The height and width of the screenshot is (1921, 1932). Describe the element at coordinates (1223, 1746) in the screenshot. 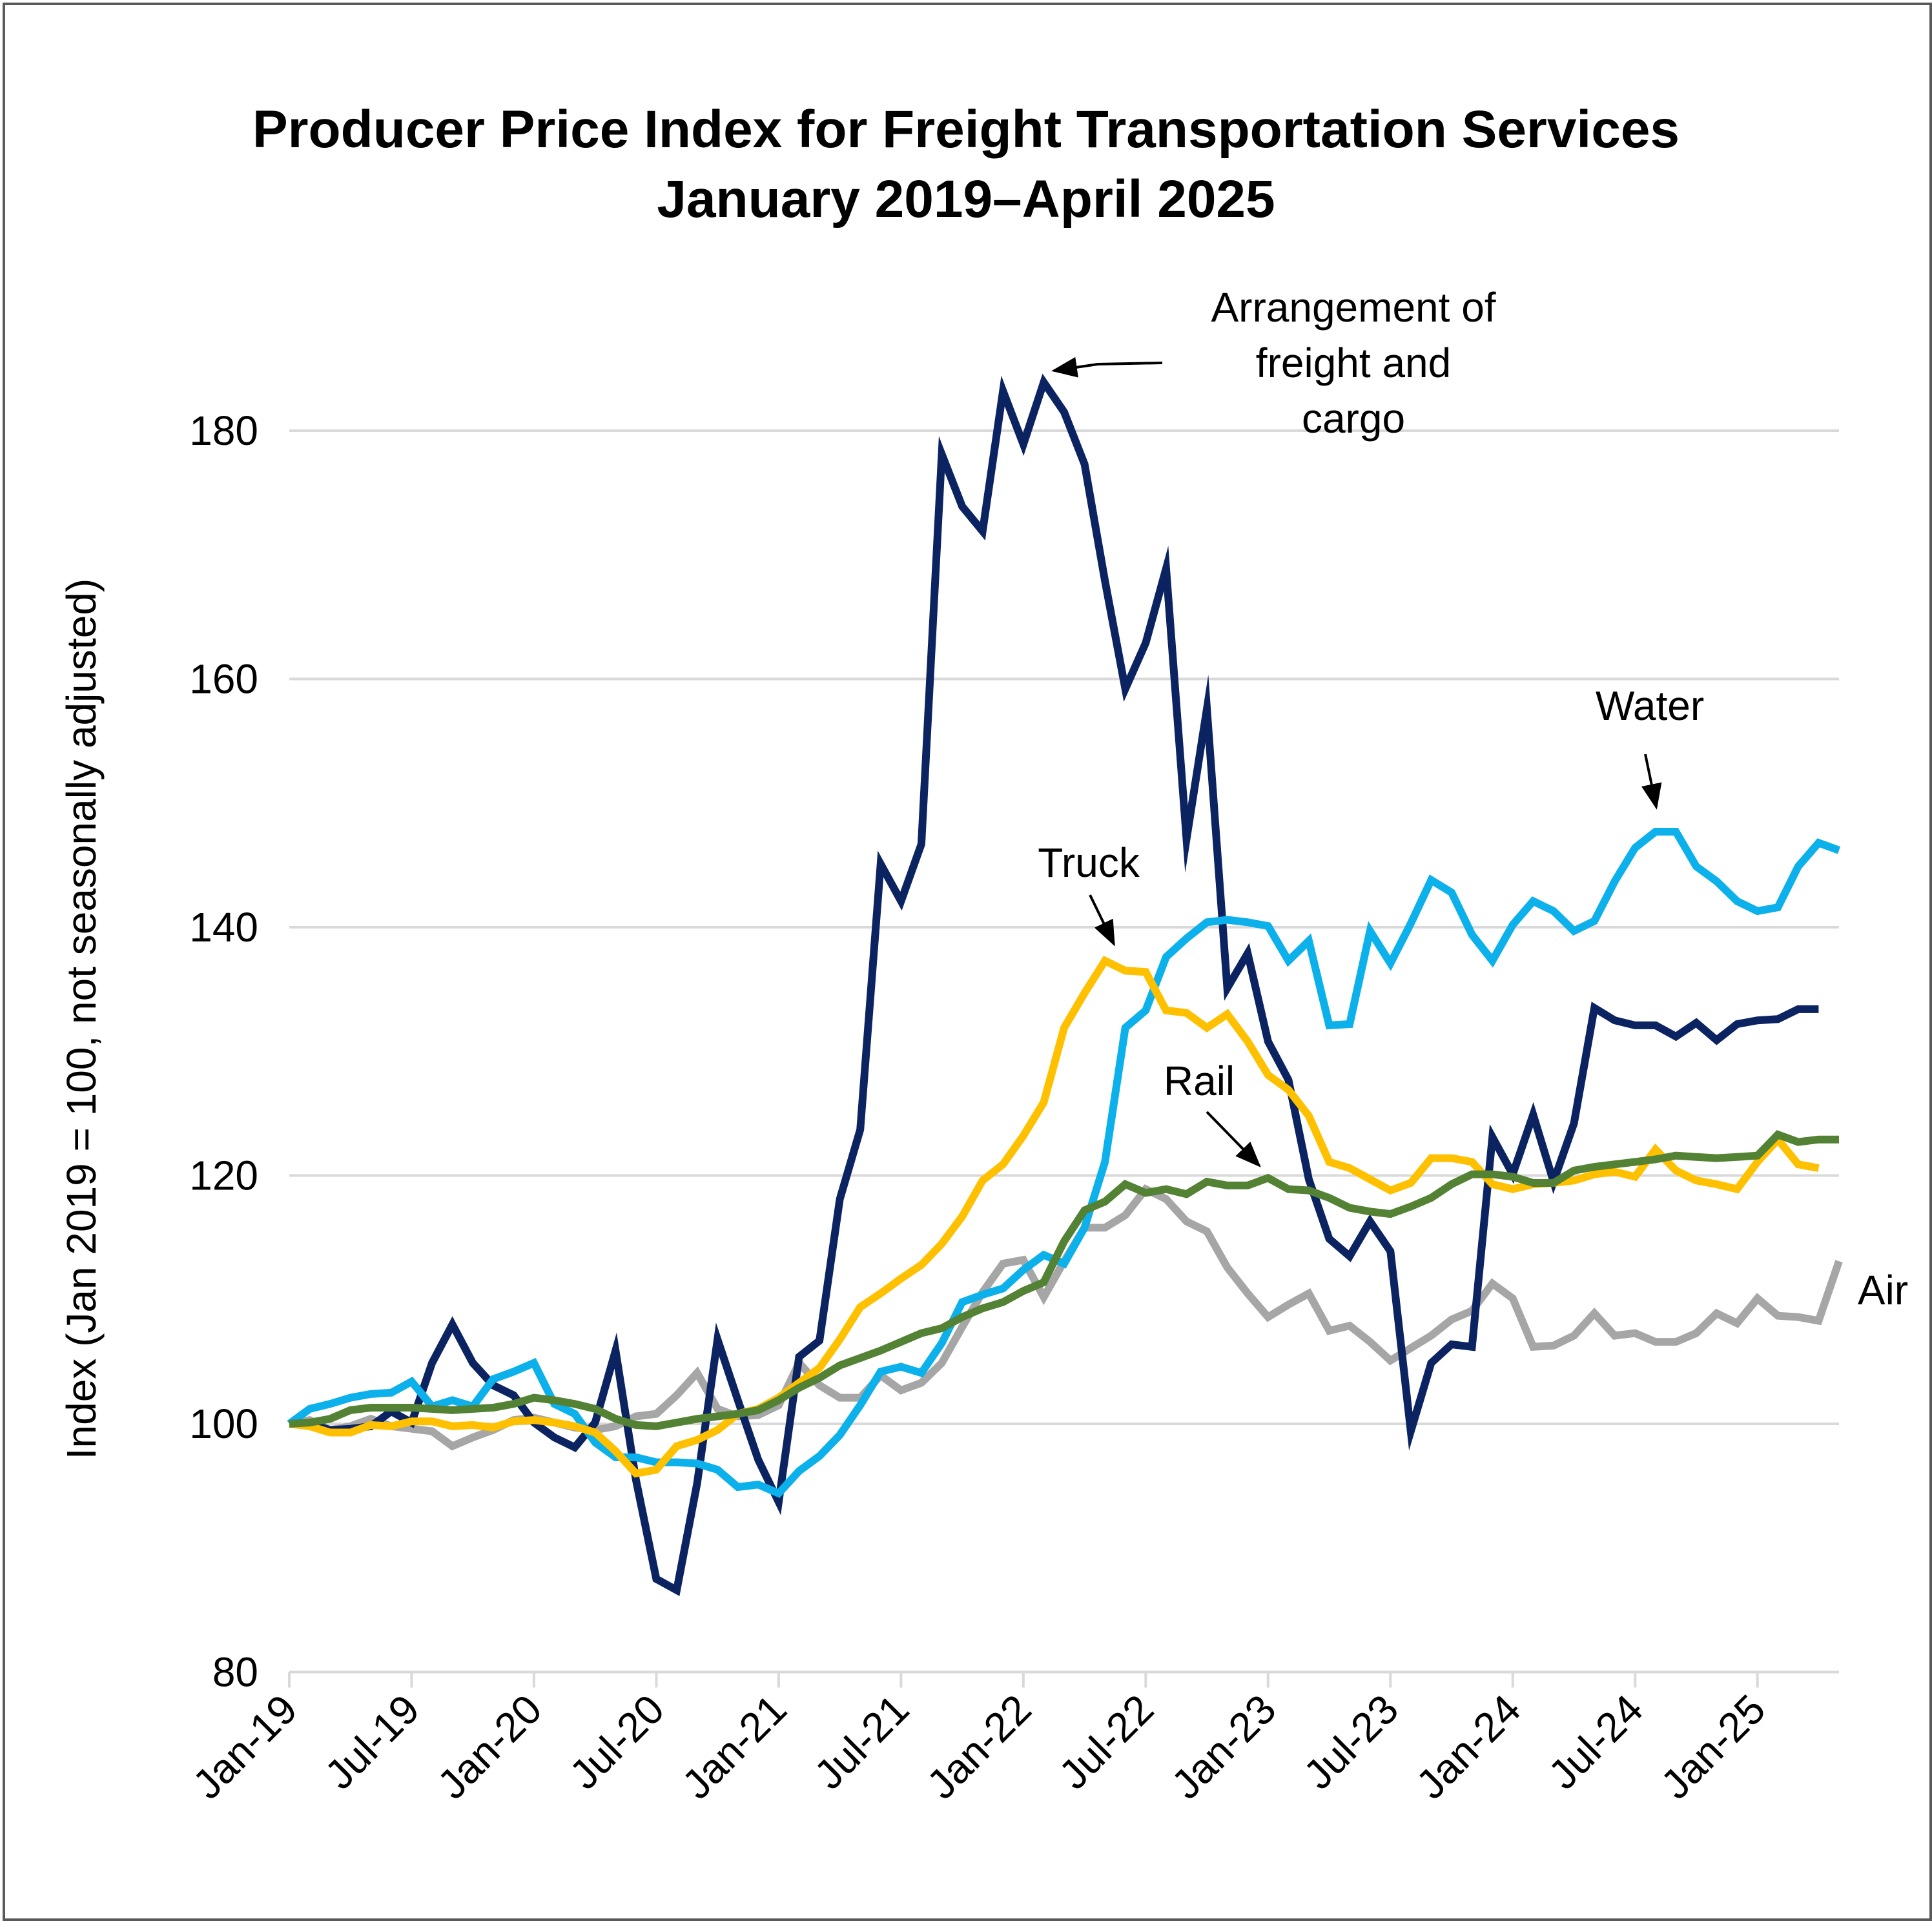

I see `x-tick-label-Jan-23: Jan-23` at that location.